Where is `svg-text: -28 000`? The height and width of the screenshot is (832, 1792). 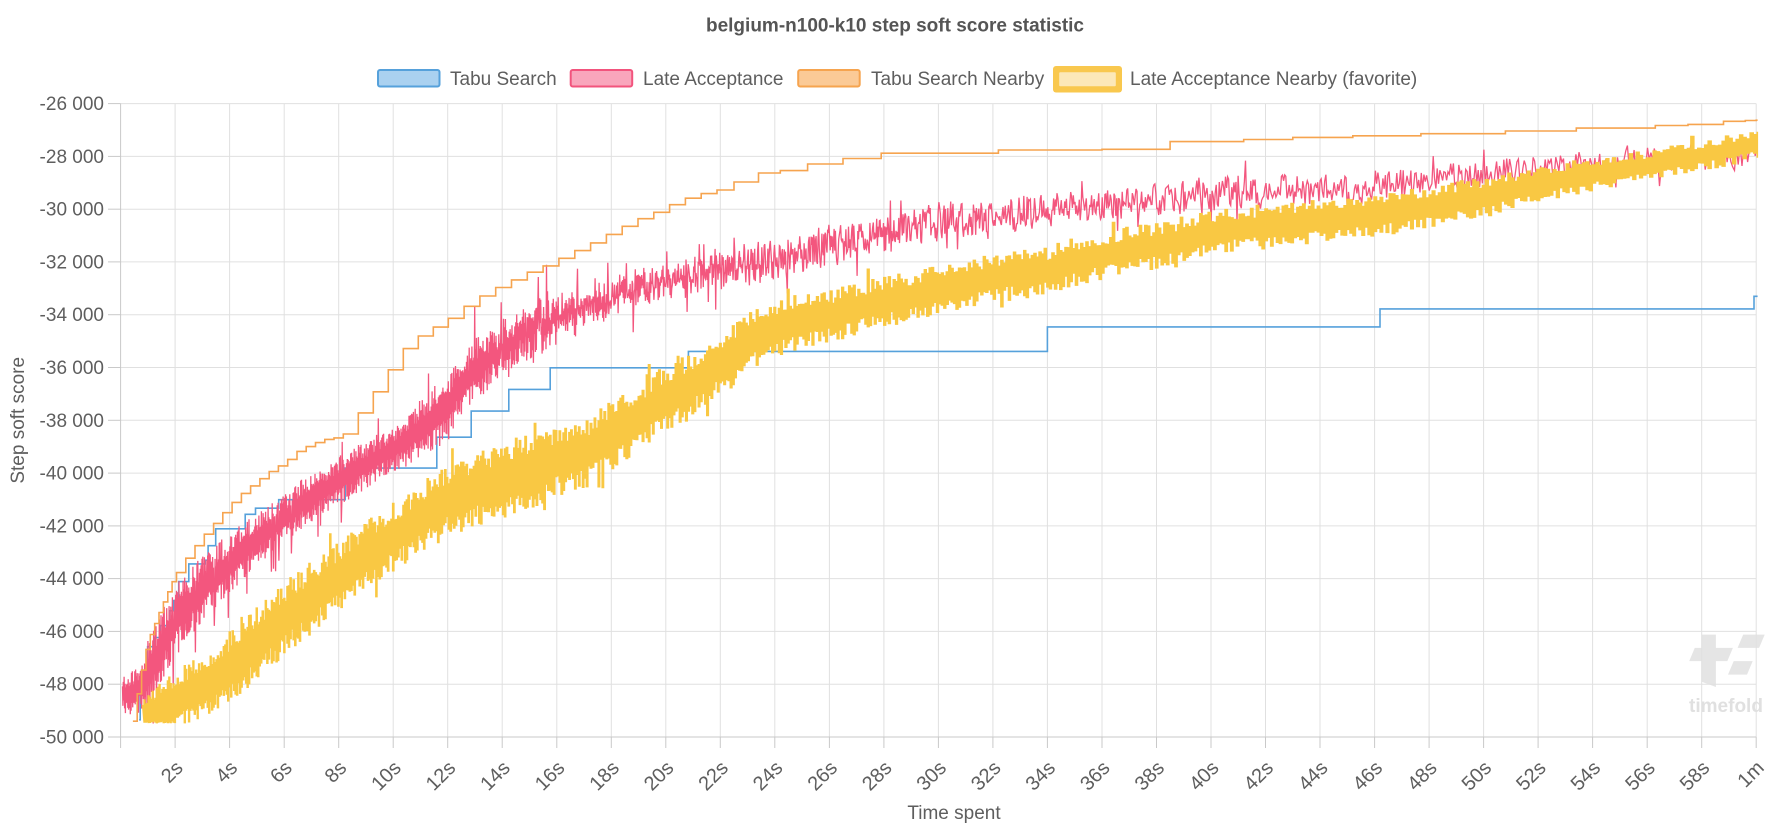 svg-text: -28 000 is located at coordinates (72, 157).